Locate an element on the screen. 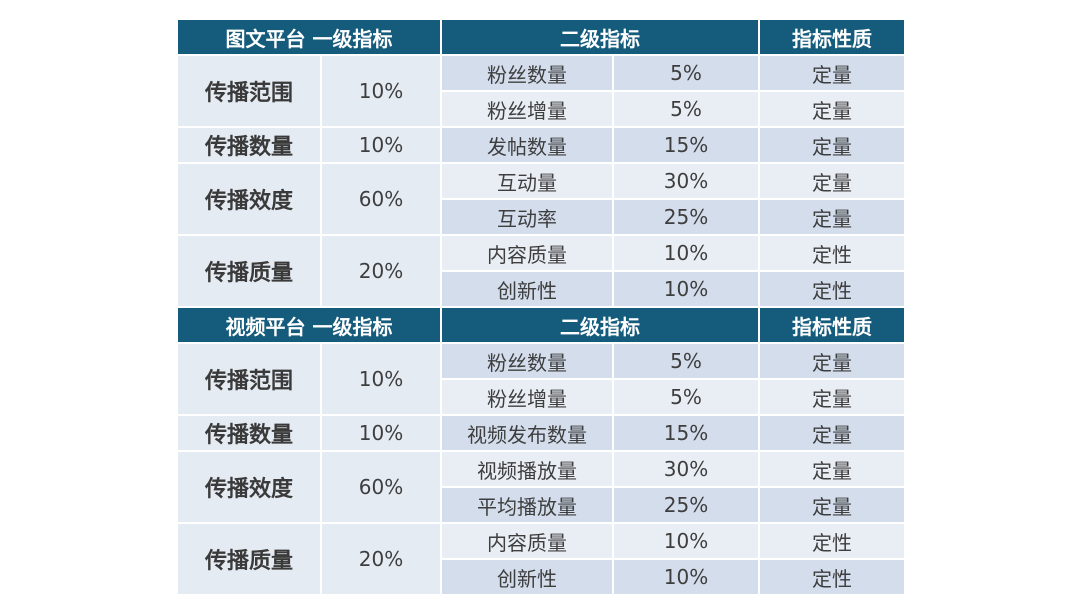  level1-header: 图文平台 一级指标 is located at coordinates (309, 37).